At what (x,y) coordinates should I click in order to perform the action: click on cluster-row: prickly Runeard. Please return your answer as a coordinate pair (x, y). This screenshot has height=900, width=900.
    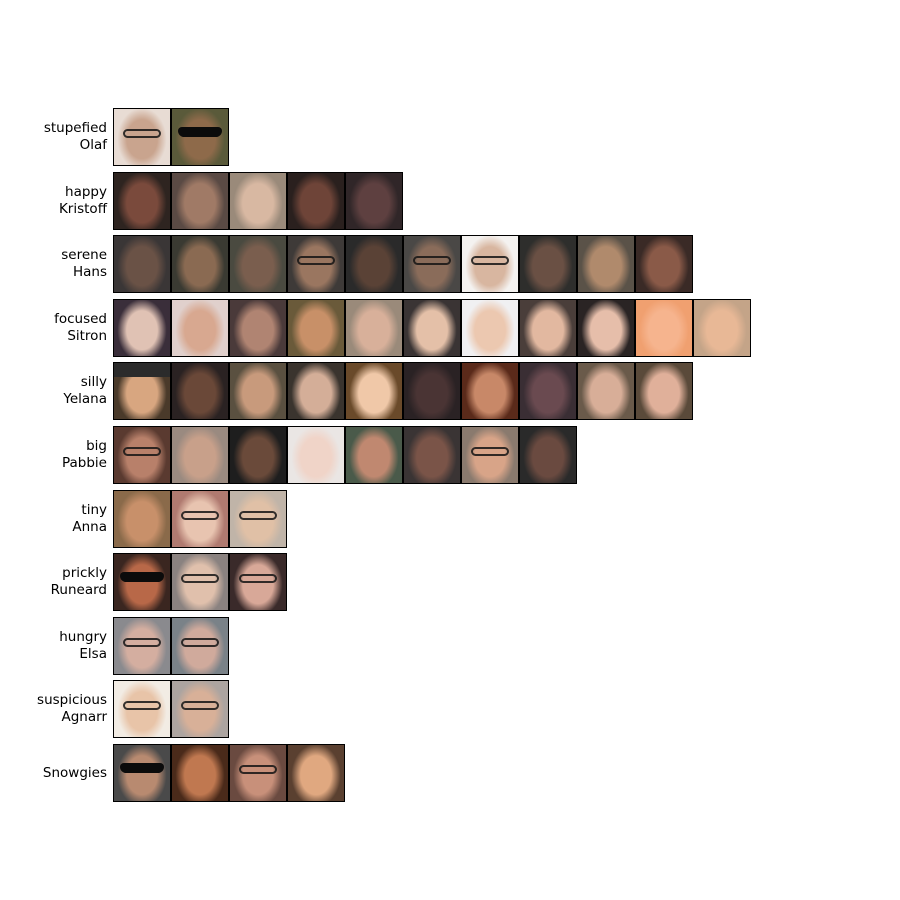
    Looking at the image, I should click on (450, 582).